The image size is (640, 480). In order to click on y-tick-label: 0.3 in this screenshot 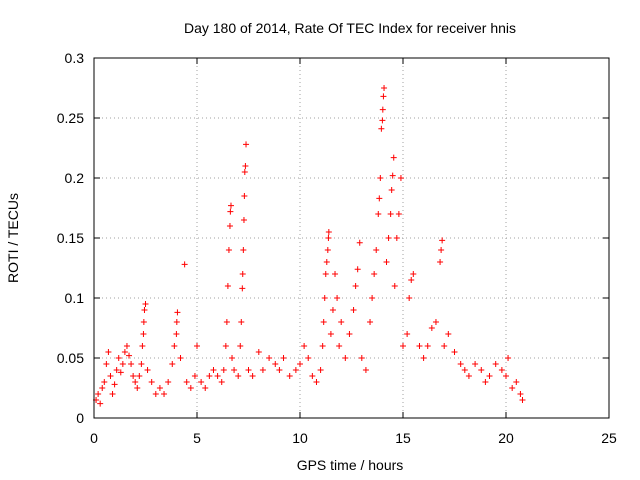, I will do `click(75, 58)`.